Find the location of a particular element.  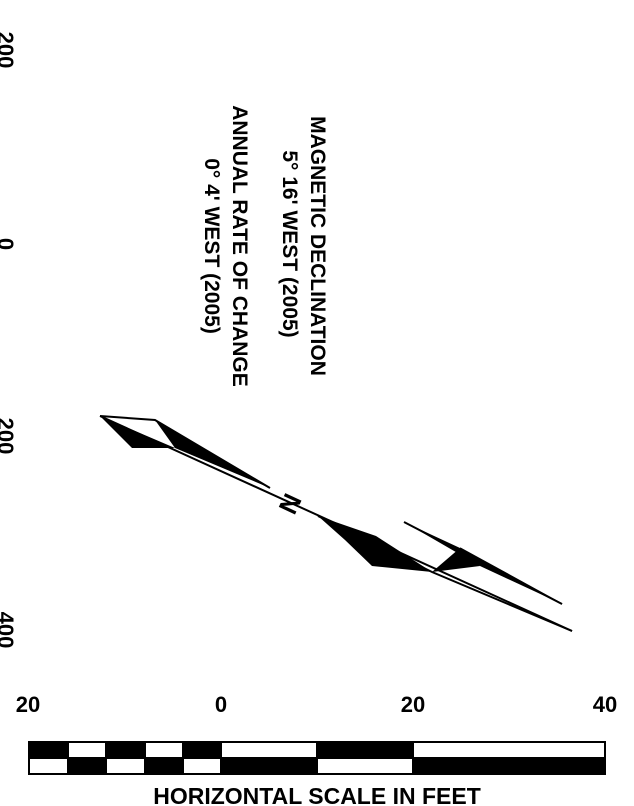

edge-label: 0 is located at coordinates (9, 244).